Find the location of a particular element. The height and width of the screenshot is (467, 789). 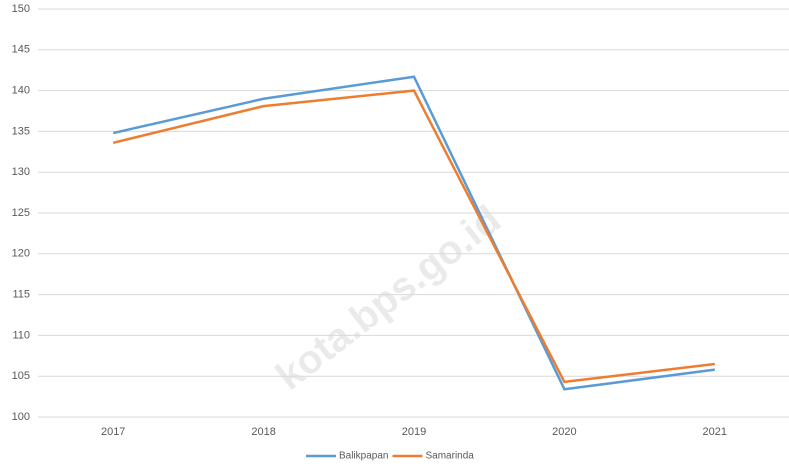

y-tick-label: 130 is located at coordinates (21, 172).